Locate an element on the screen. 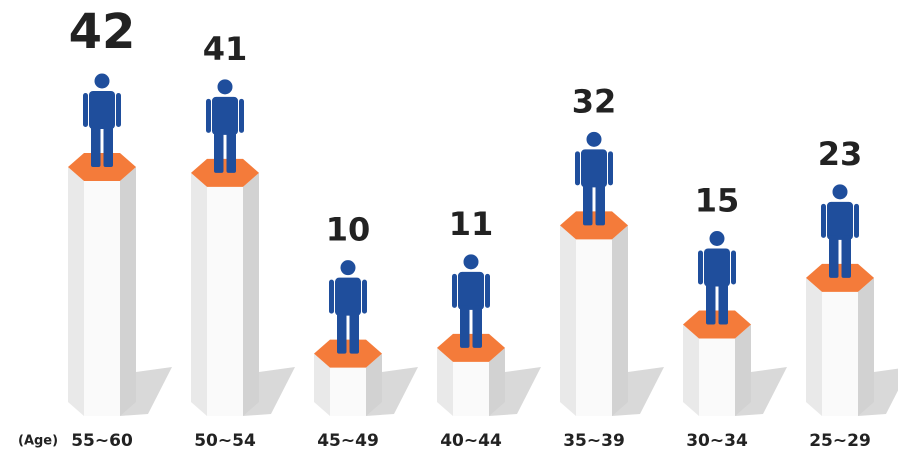 Image resolution: width=898 pixels, height=455 pixels. x-tick-label: 50~54 is located at coordinates (225, 441).